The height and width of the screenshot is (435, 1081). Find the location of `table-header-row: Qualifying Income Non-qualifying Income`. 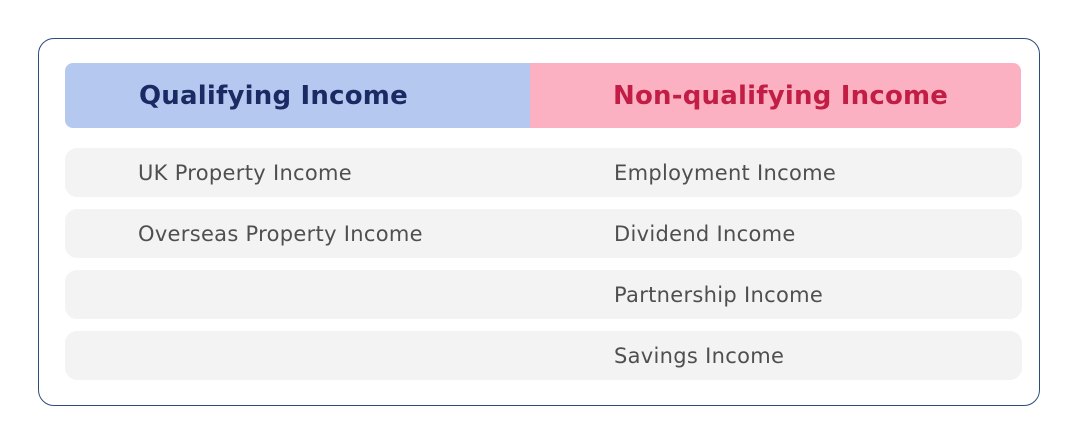

table-header-row: Qualifying Income Non-qualifying Income is located at coordinates (543, 95).